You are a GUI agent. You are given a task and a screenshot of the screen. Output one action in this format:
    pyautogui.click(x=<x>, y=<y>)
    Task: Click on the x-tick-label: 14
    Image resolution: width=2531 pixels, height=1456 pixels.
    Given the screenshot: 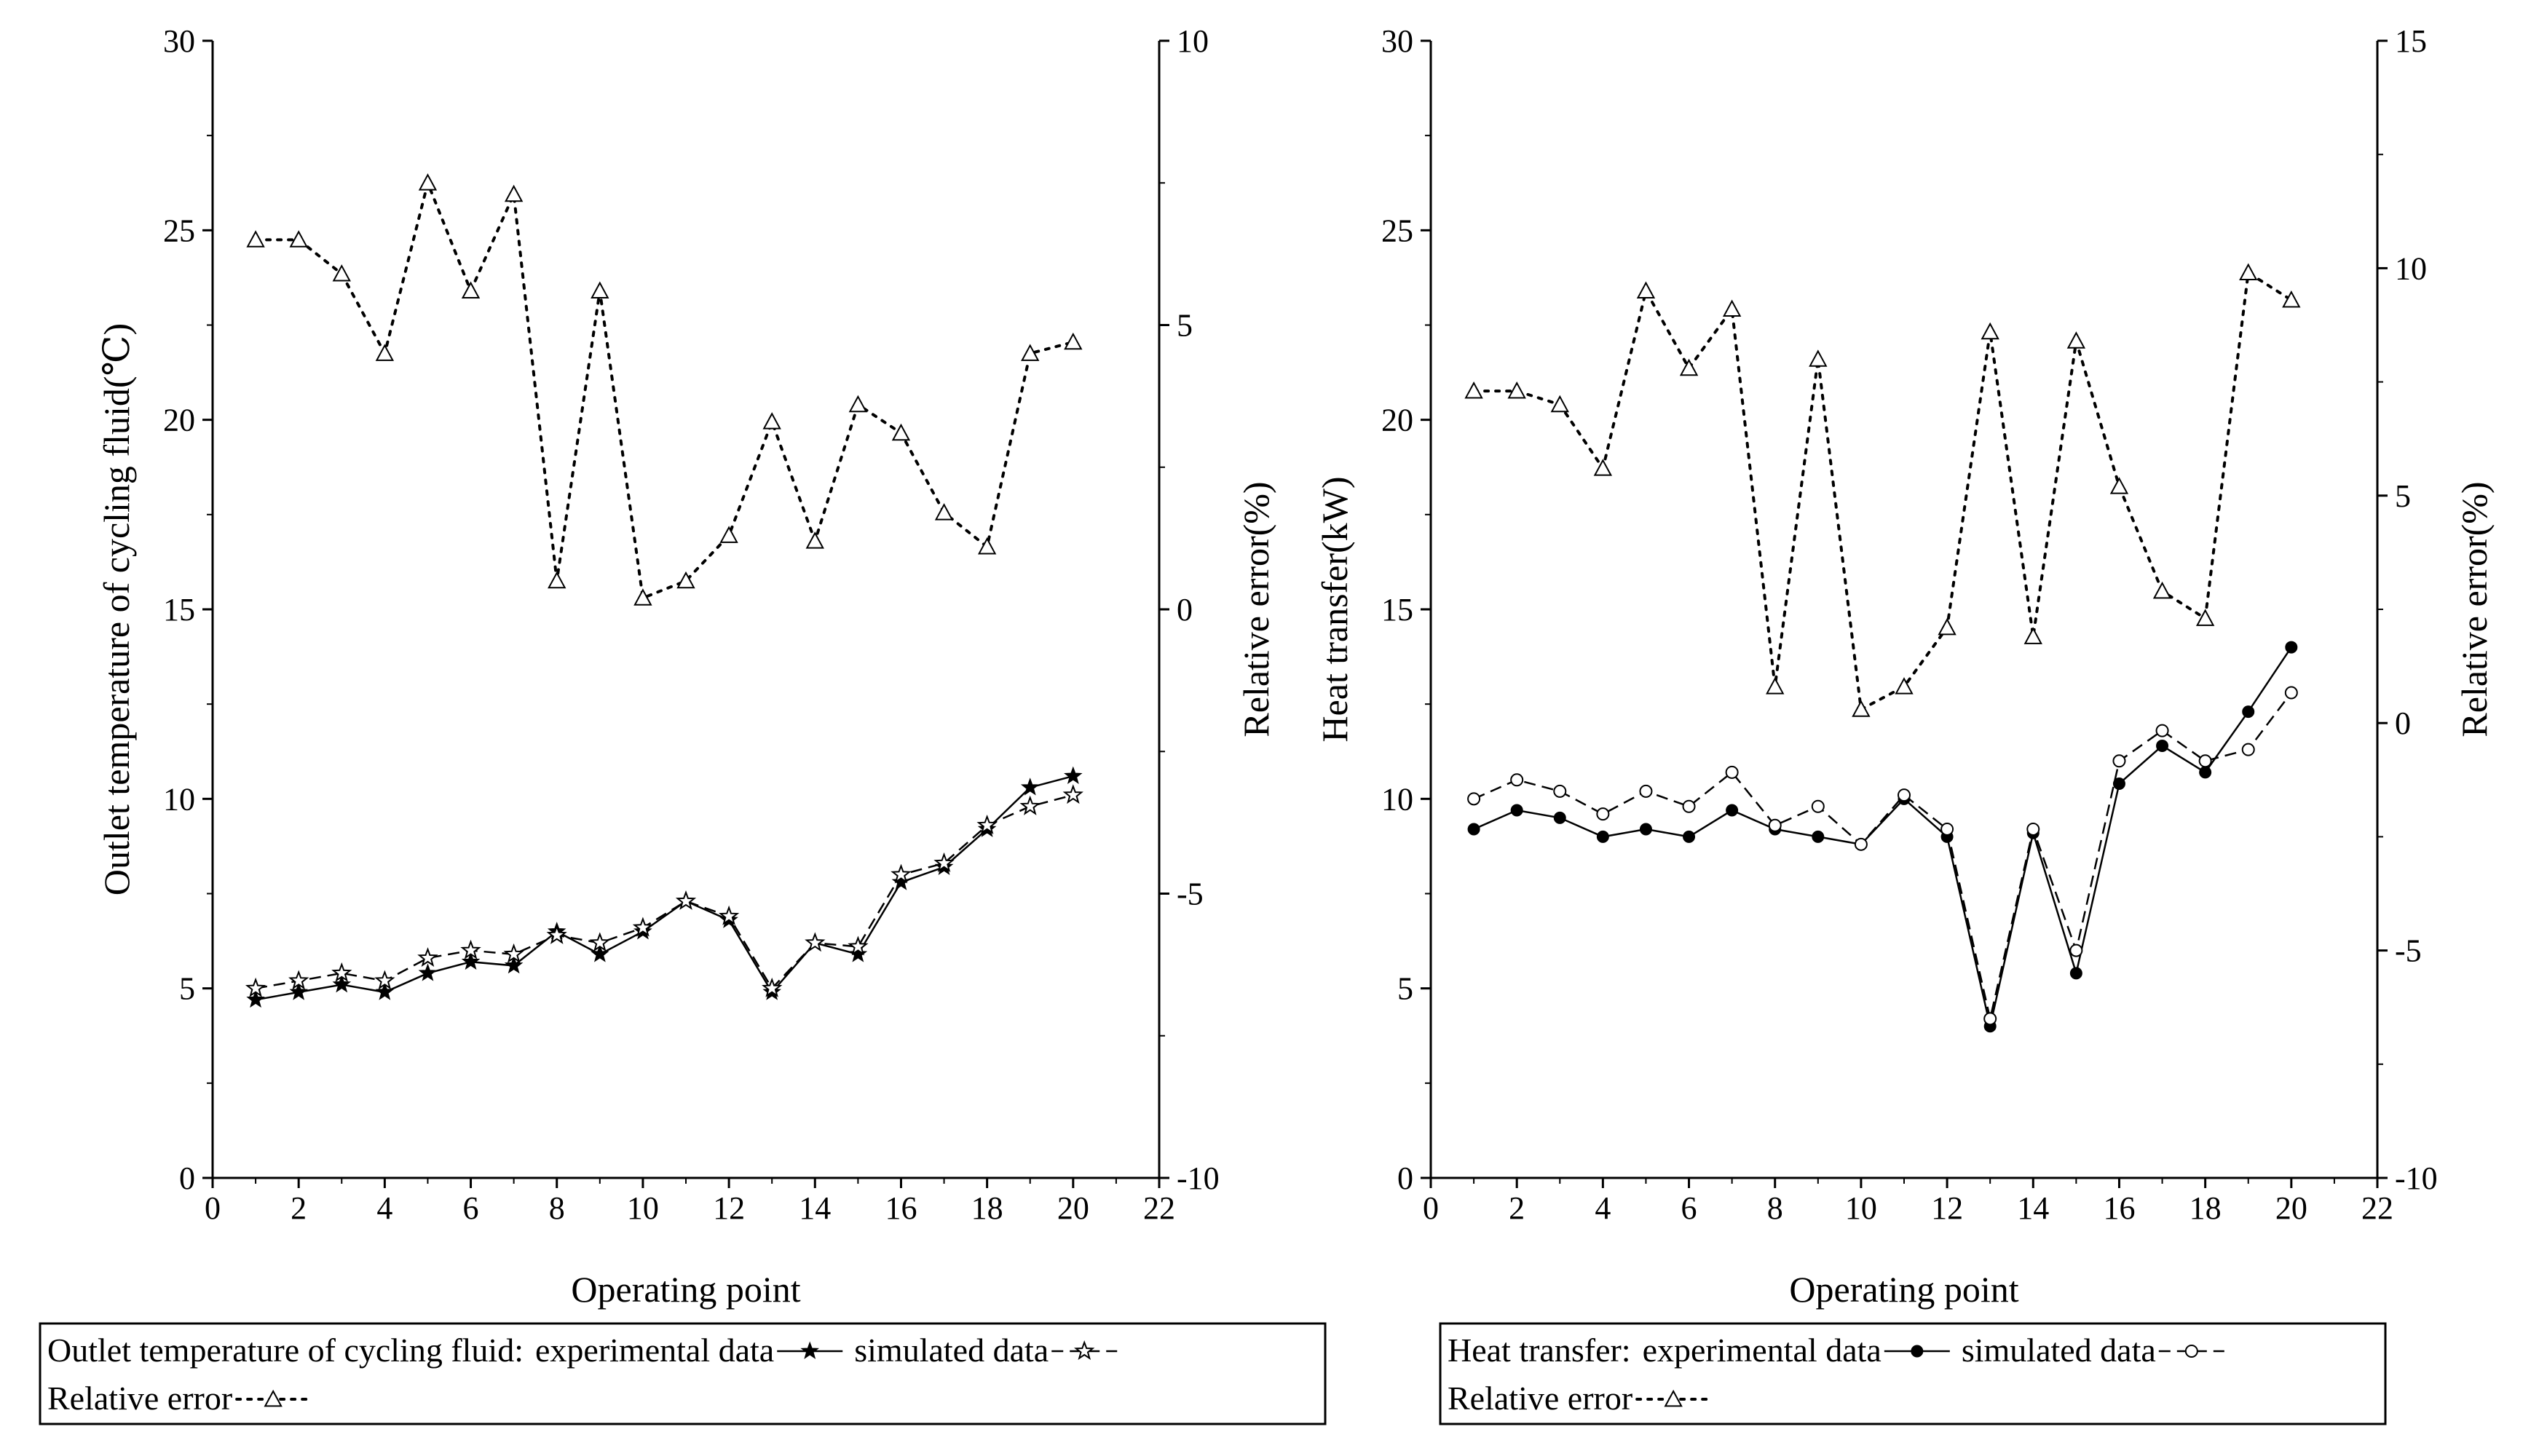 What is the action you would take?
    pyautogui.click(x=2033, y=1208)
    